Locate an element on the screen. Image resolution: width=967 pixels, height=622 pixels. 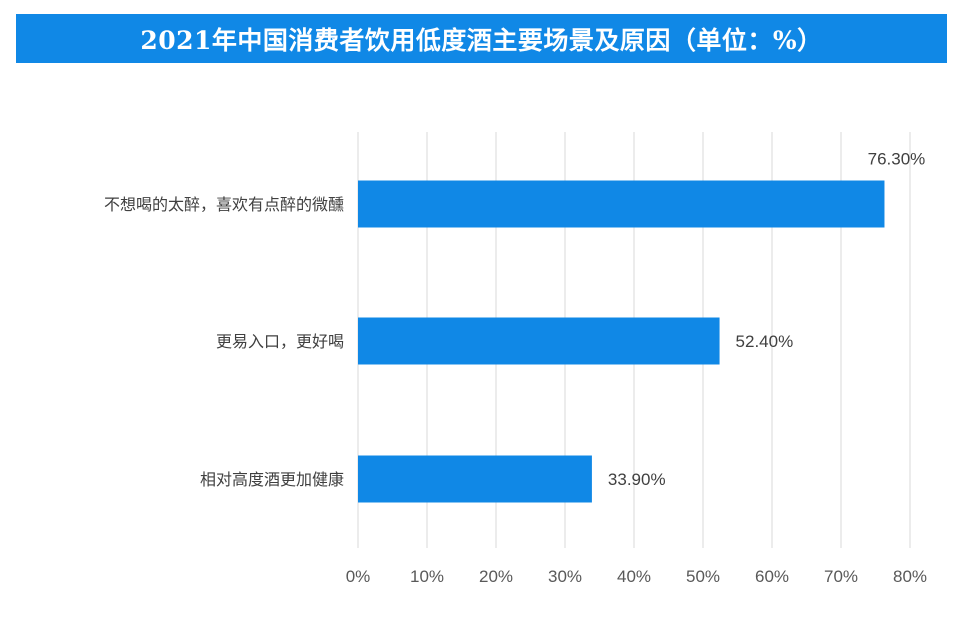
x-tick-label: 60% is located at coordinates (772, 576).